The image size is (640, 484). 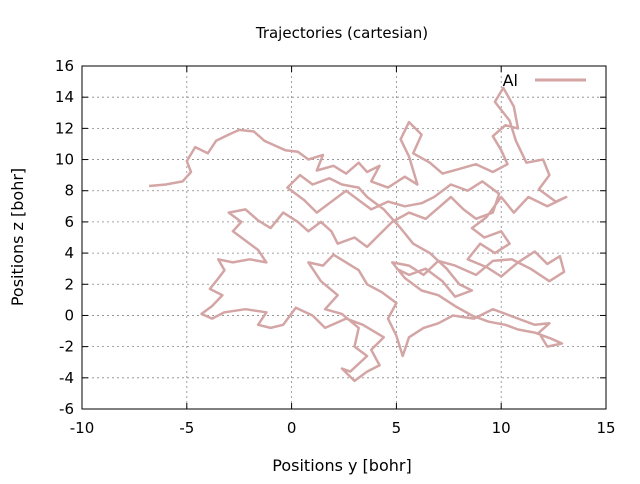 I want to click on x-tick-label: -5, so click(x=186, y=428).